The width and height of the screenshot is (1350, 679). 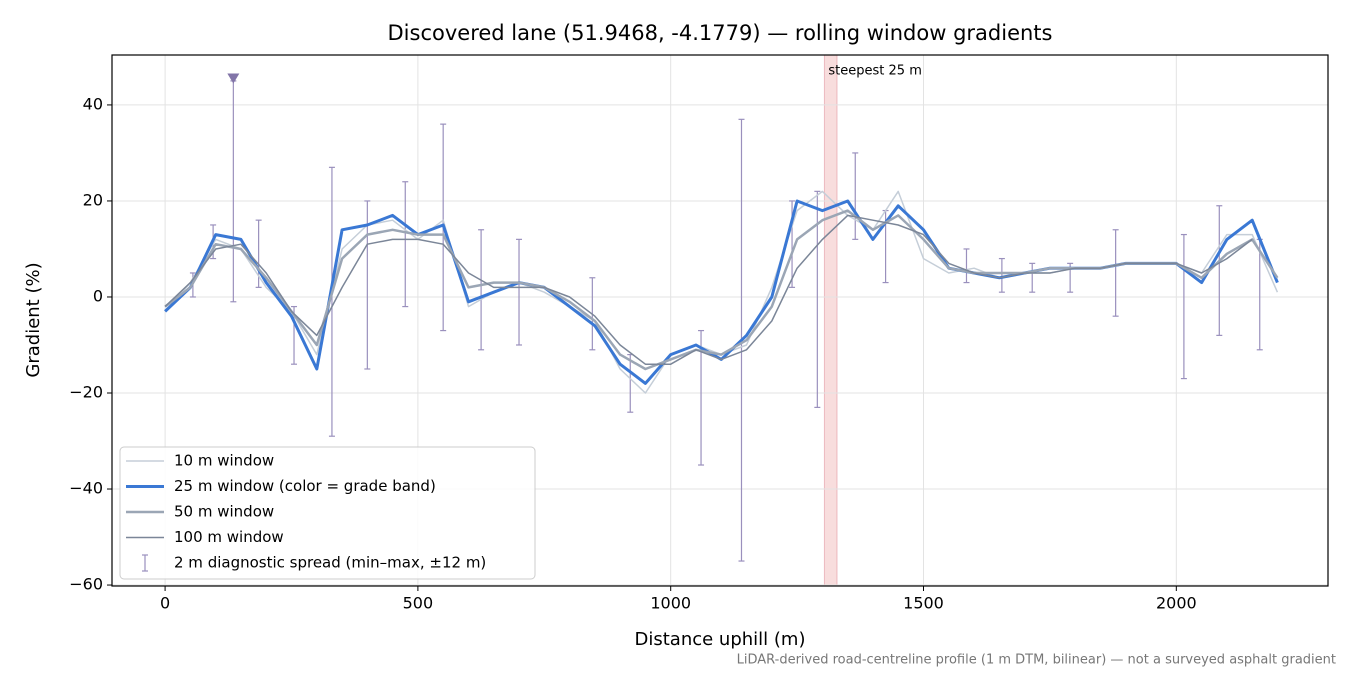 What do you see at coordinates (229, 537) in the screenshot?
I see `legend-label: 100 m window` at bounding box center [229, 537].